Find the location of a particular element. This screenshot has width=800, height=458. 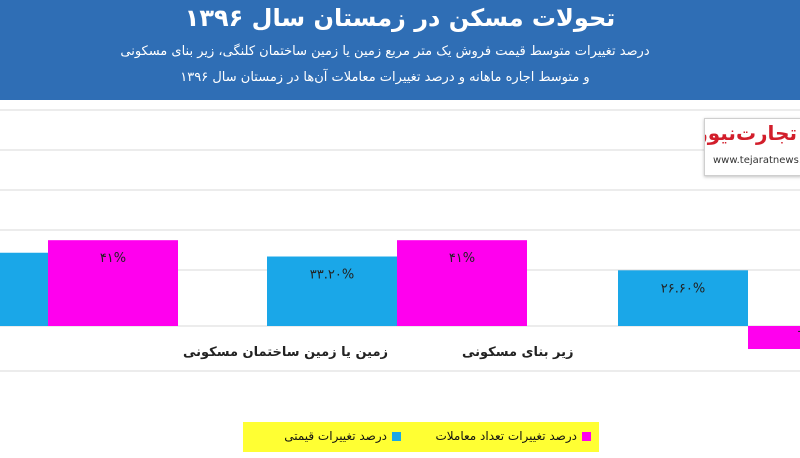

legend-item-transactions: درصد تغییرات تعداد معاملات is located at coordinates (513, 436).